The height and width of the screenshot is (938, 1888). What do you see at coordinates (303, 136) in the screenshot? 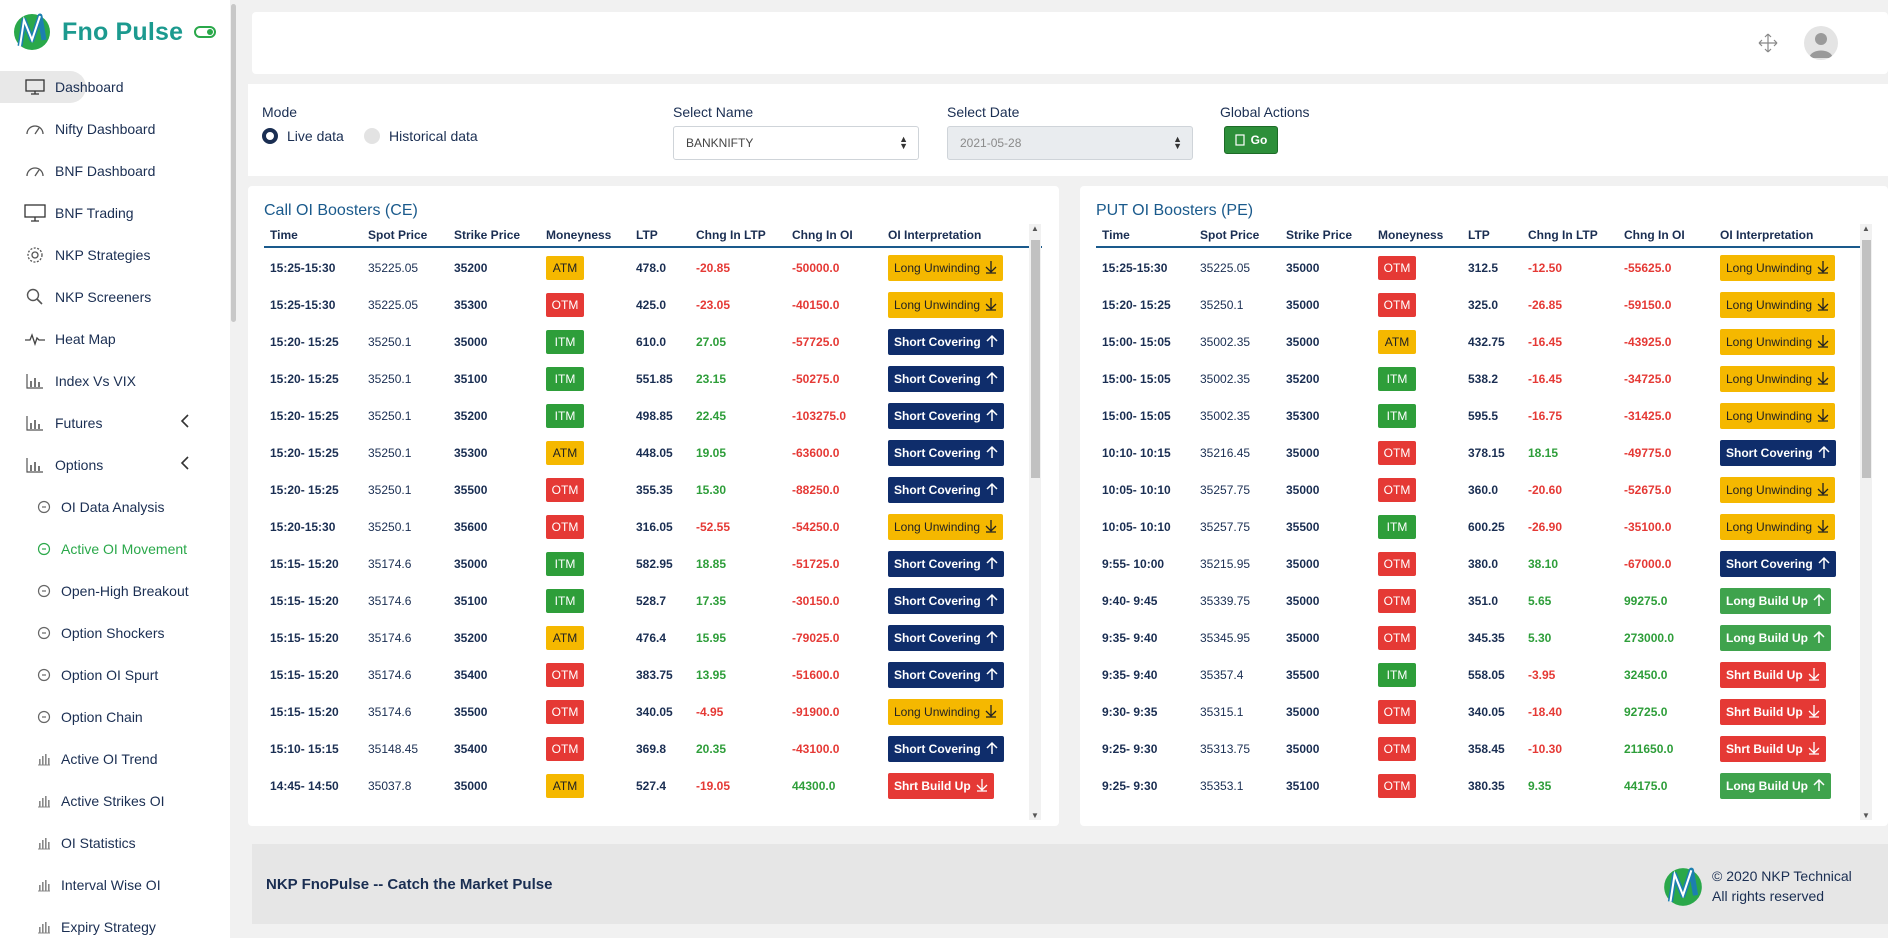
I see `live-data-radio: Live data` at bounding box center [303, 136].